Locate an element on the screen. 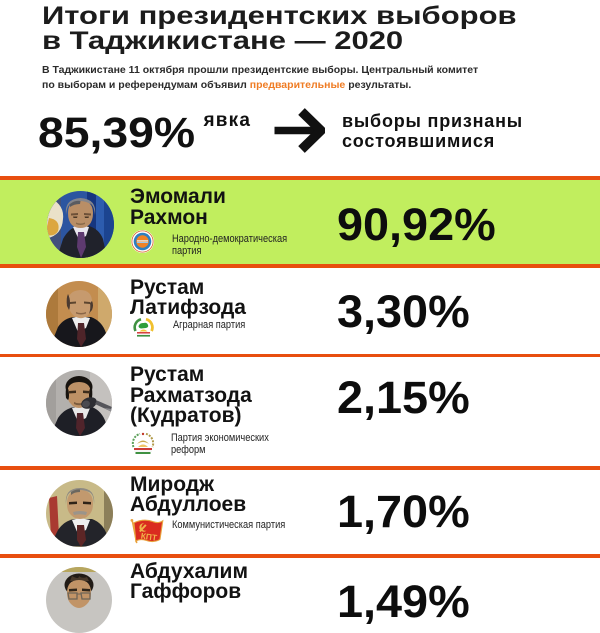 The image size is (600, 633). svg-text: КПТ is located at coordinates (148, 537).